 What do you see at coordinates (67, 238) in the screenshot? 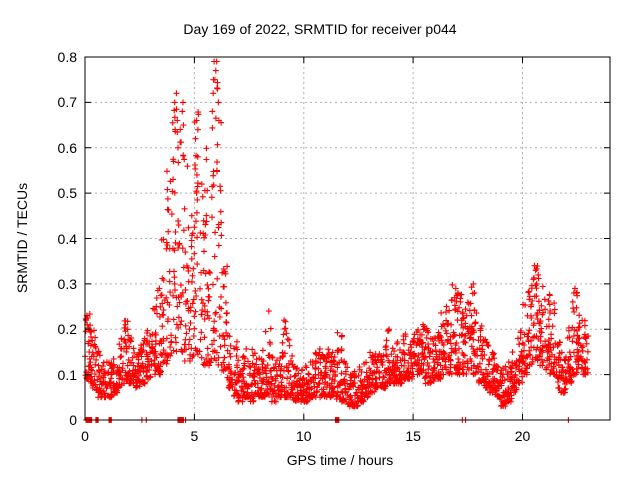
I see `y-tick-label: 0.4` at bounding box center [67, 238].